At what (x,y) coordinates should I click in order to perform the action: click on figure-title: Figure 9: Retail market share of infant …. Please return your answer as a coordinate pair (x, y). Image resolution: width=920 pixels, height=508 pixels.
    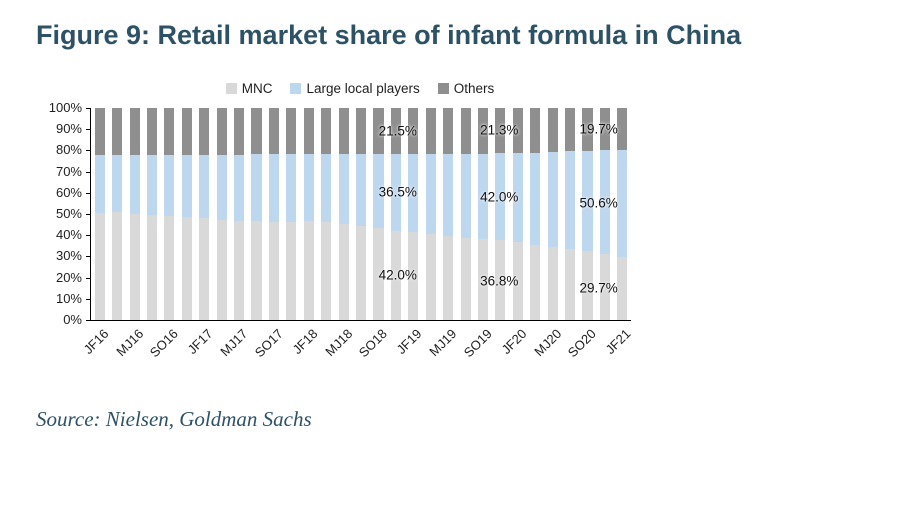
    Looking at the image, I should click on (389, 35).